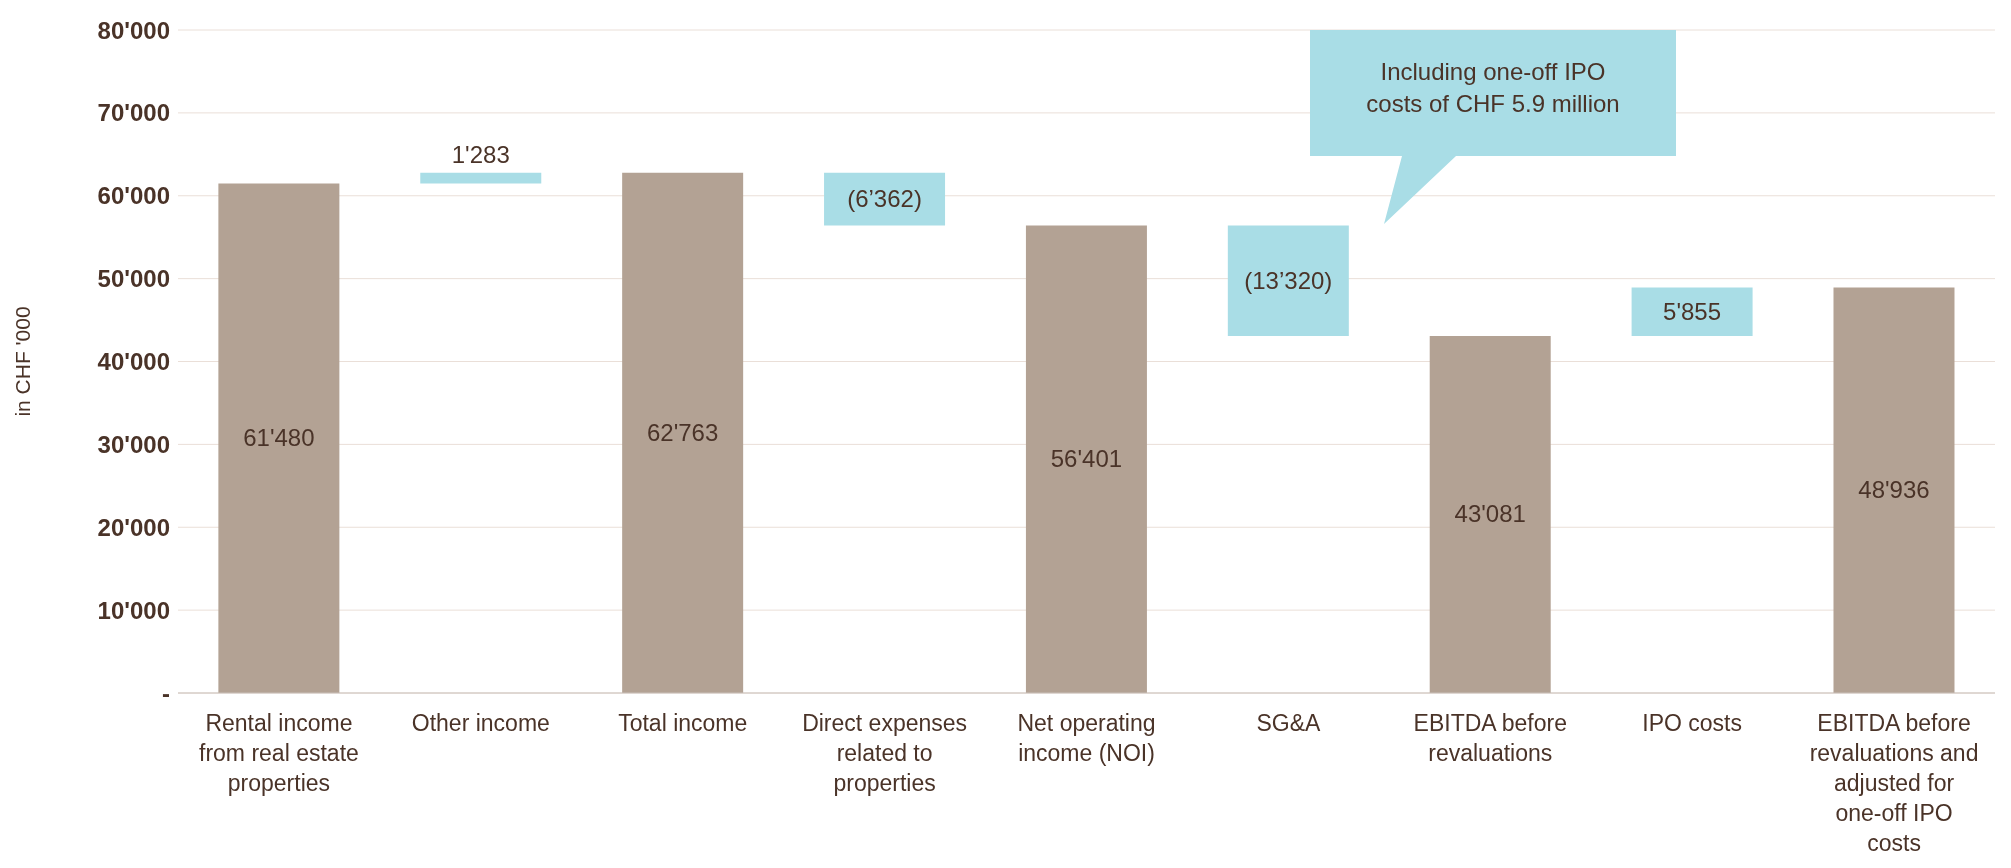  Describe the element at coordinates (480, 723) in the screenshot. I see `x-tick-label: Other income` at that location.